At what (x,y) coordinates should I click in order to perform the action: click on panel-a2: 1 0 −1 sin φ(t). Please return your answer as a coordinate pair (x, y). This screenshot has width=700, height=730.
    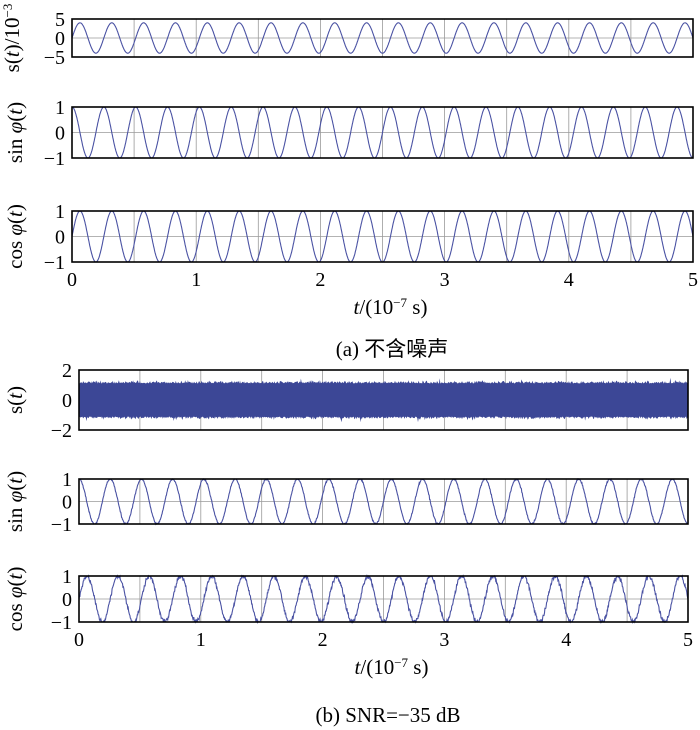
    Looking at the image, I should click on (348, 133).